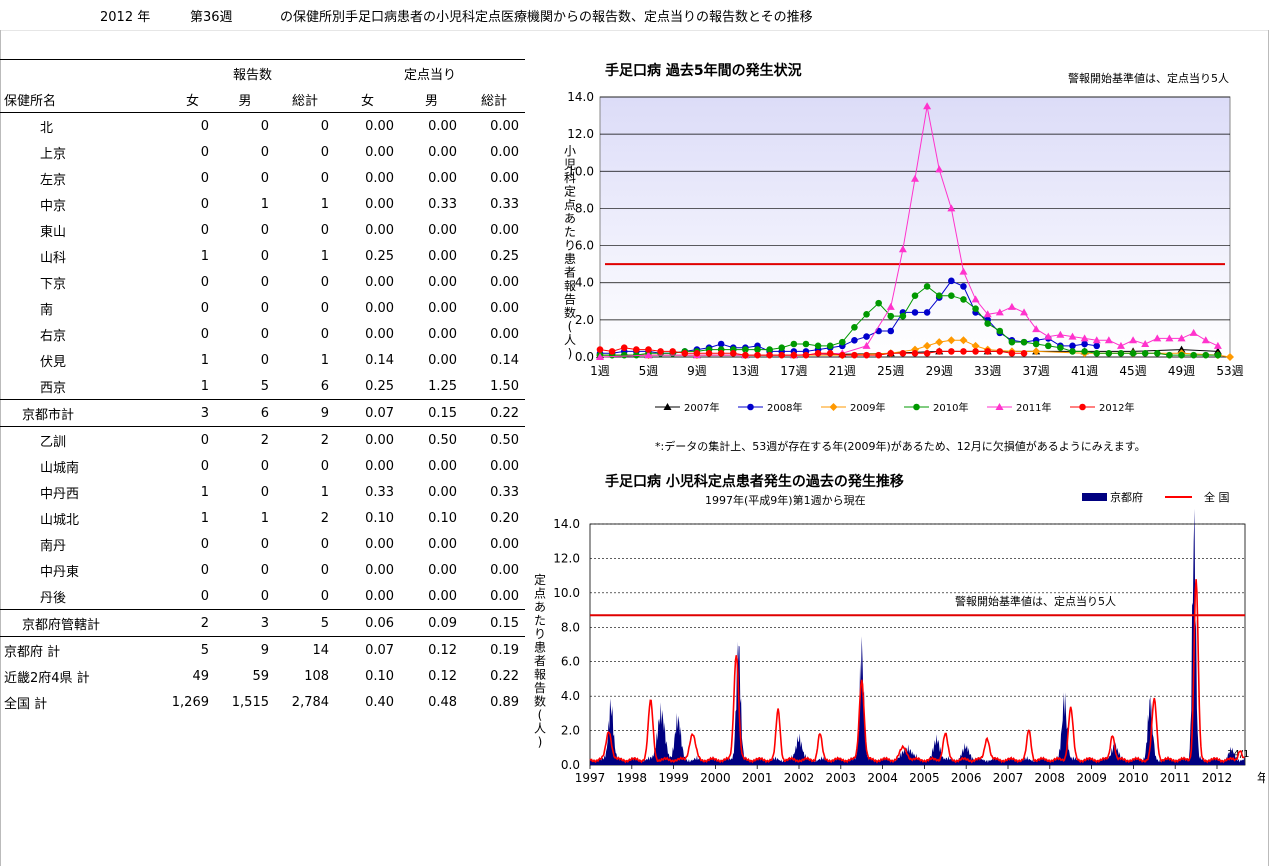 This screenshot has width=1269, height=866. Describe the element at coordinates (262, 570) in the screenshot. I see `table-row: 中丹東 0 0 0 0.00 0.00 0.00` at that location.